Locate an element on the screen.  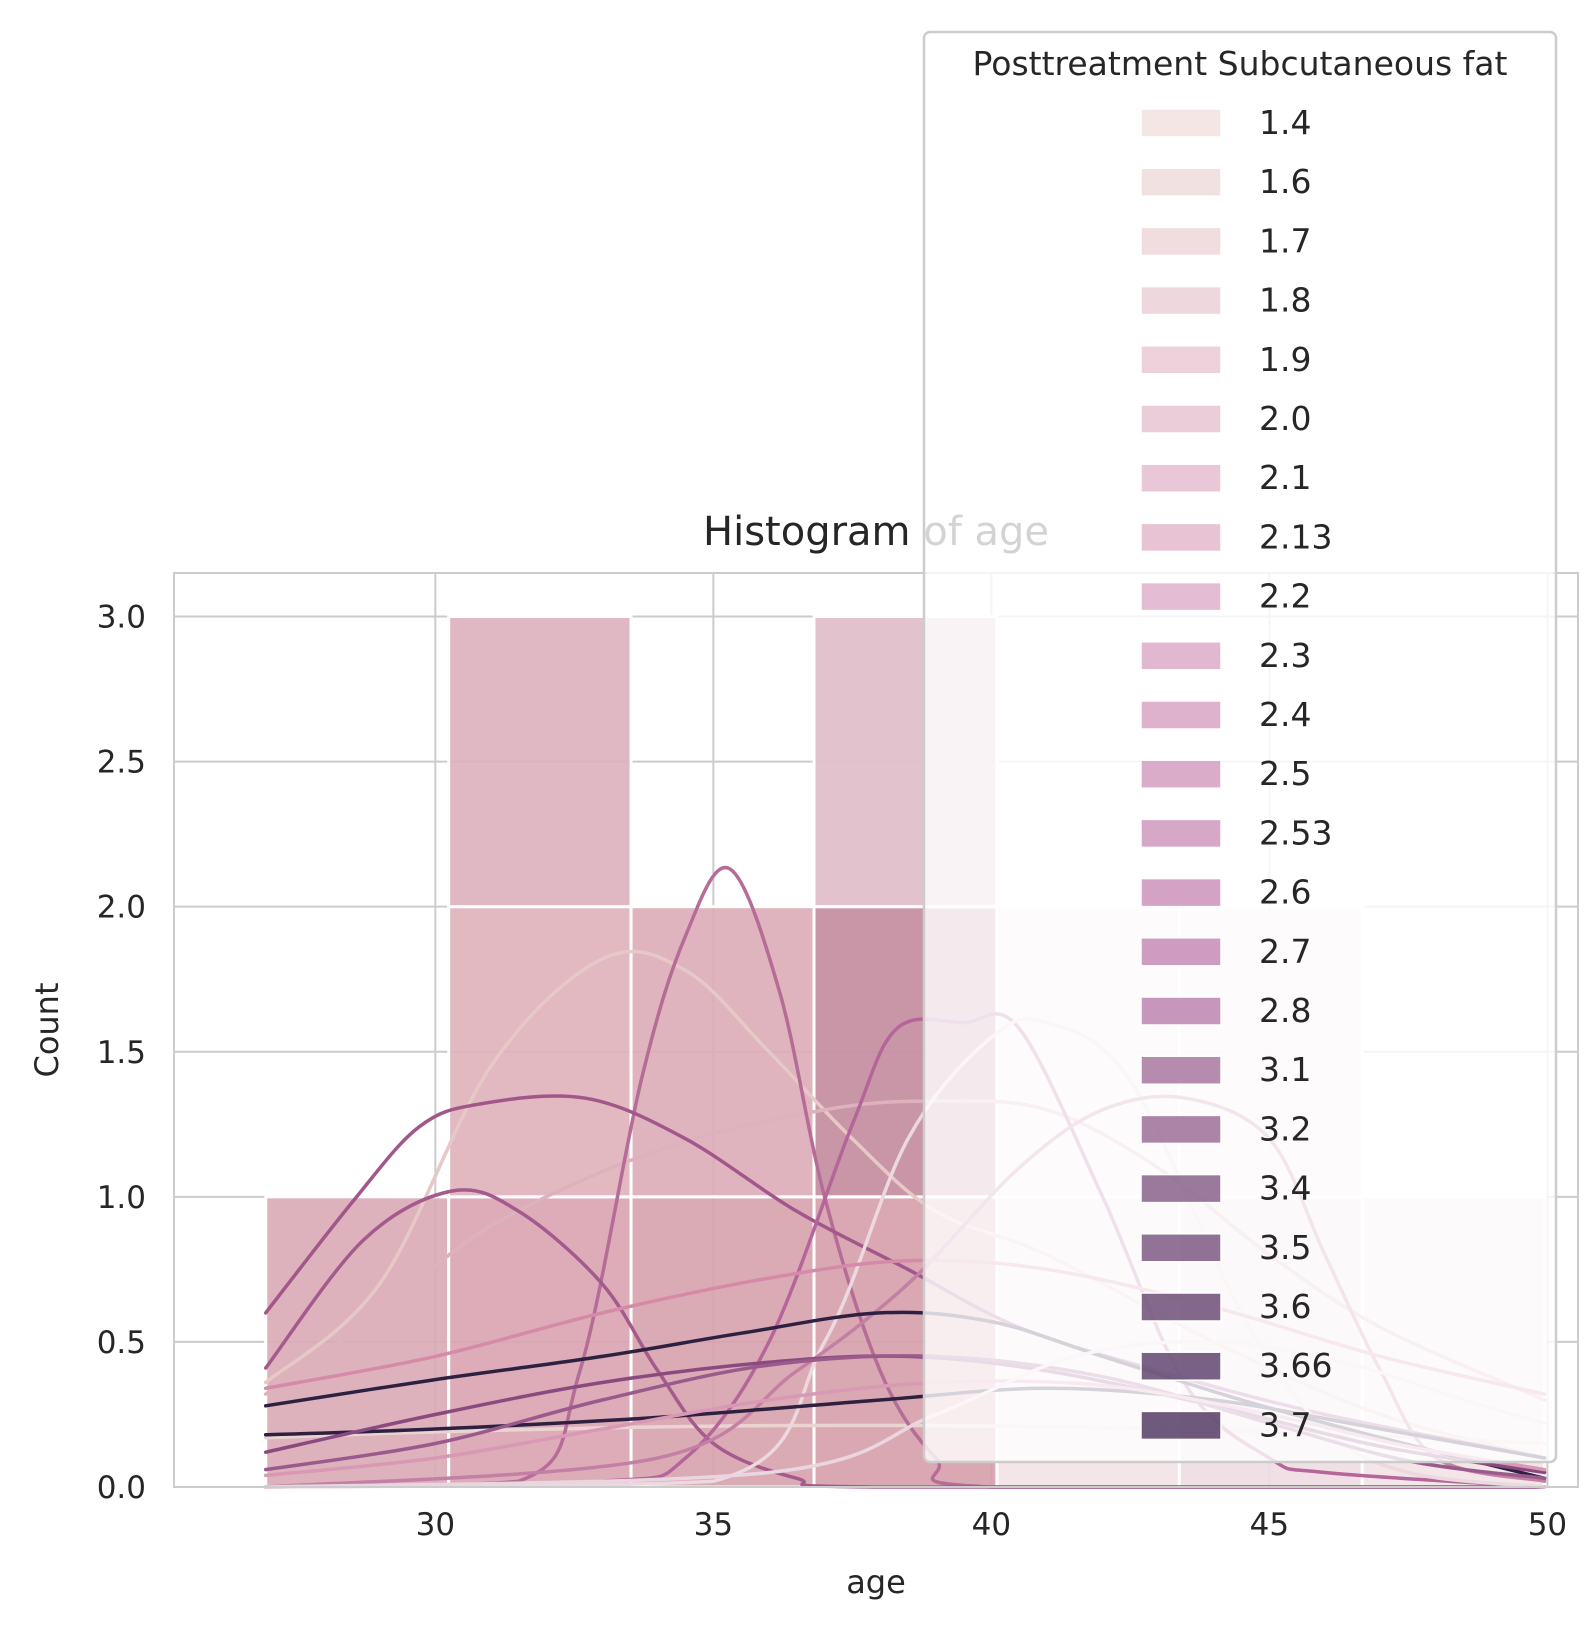
legend-entry: 3.6 is located at coordinates (1225, 1306).